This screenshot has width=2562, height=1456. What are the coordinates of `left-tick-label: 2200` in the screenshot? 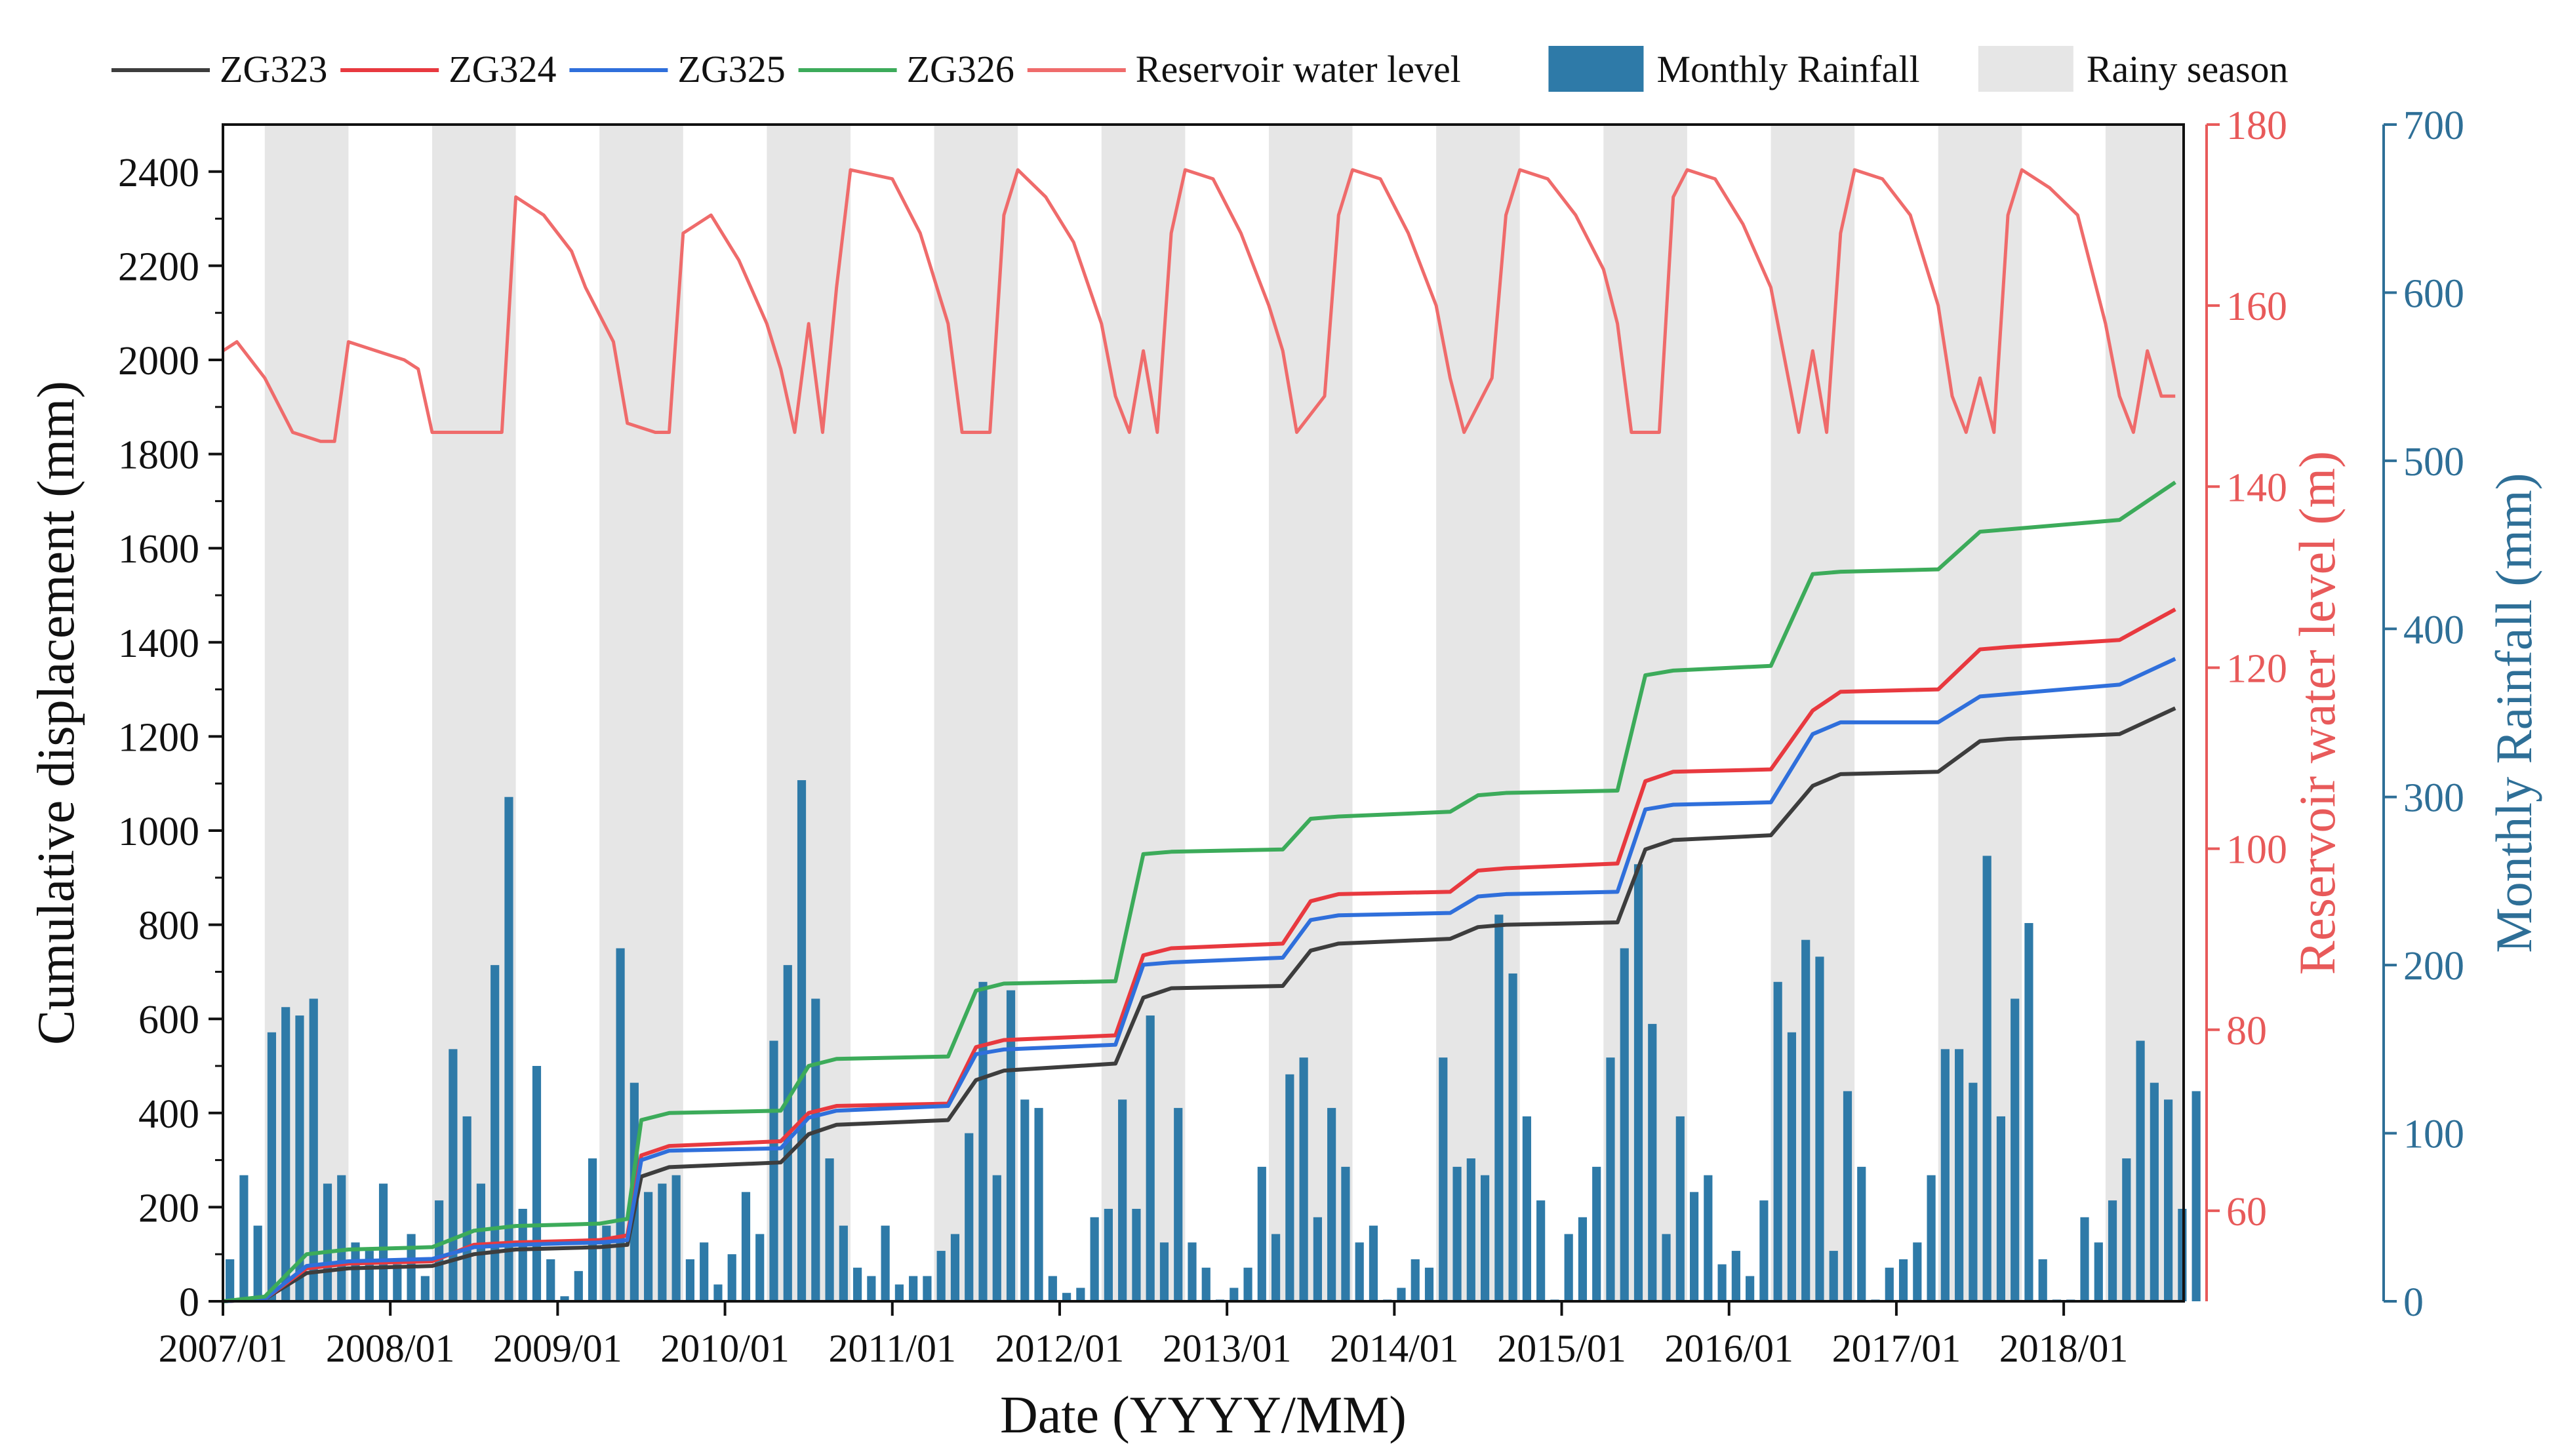 It's located at (158, 267).